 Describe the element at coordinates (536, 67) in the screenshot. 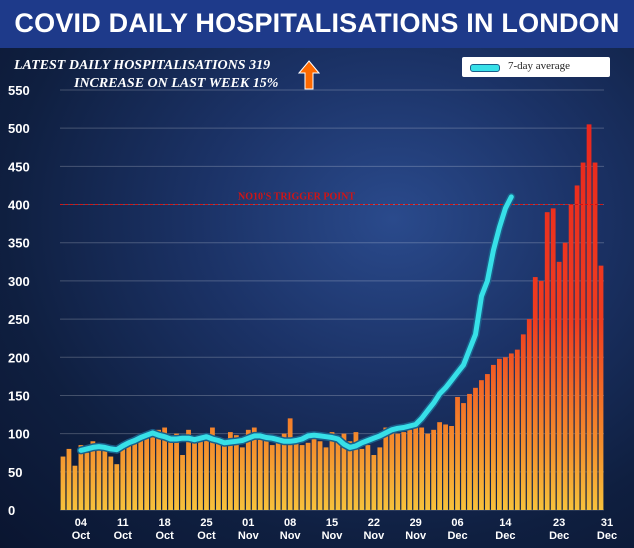

I see `legend: 7-day average` at that location.